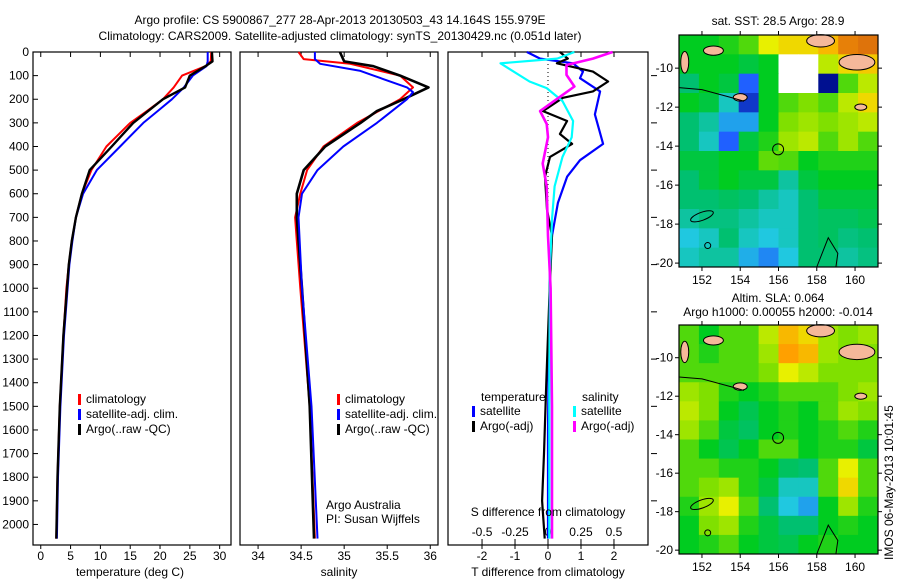 Image resolution: width=900 pixels, height=580 pixels. I want to click on credit-line-2: PI: Susan Wijffels, so click(373, 519).